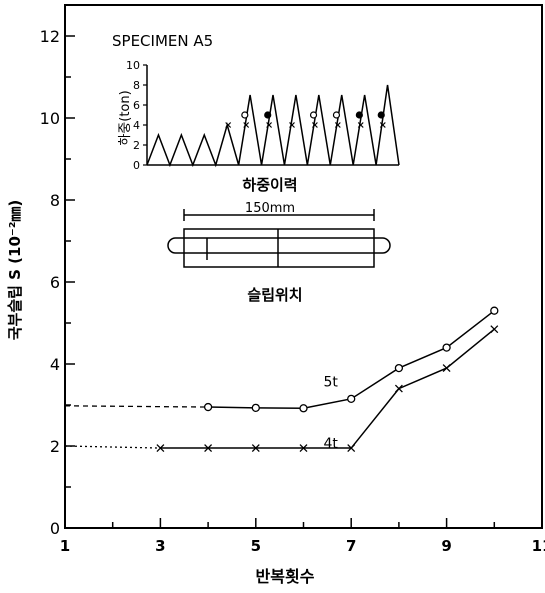 This screenshot has width=545, height=593. I want to click on y-tick-label: 8, so click(55, 200).